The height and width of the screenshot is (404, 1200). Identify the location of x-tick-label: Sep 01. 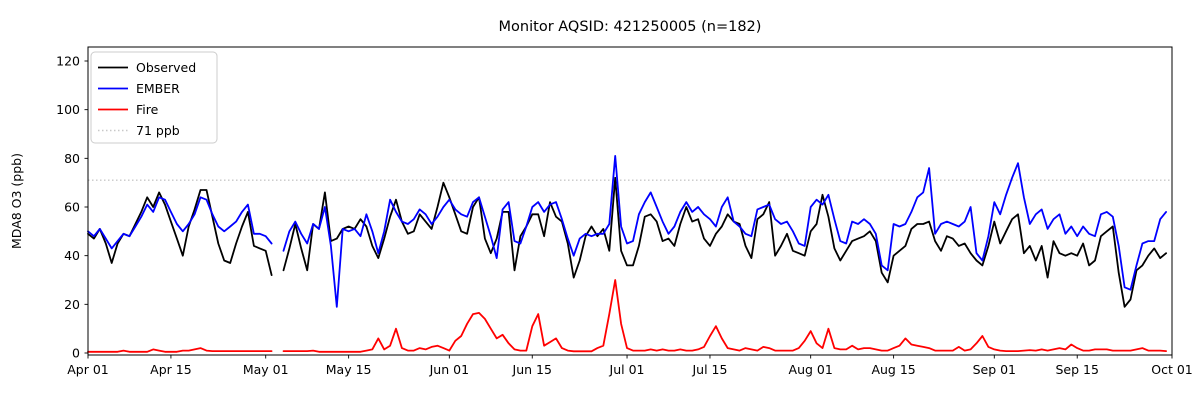
(994, 369).